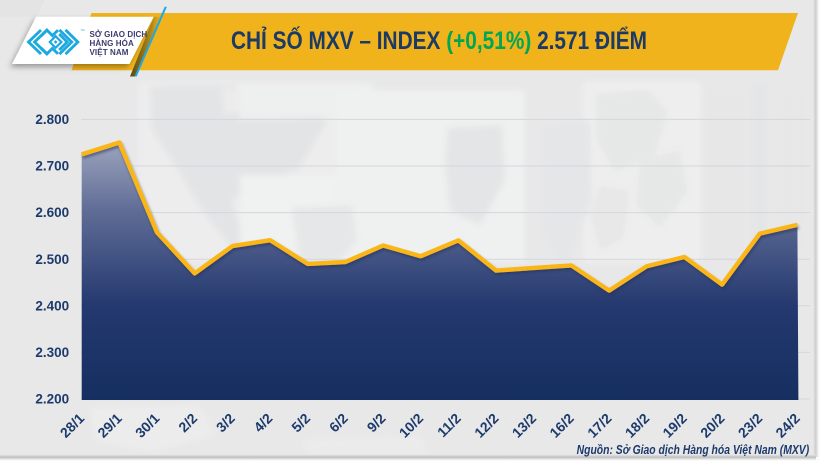  I want to click on svg-text: 2.500, so click(52, 259).